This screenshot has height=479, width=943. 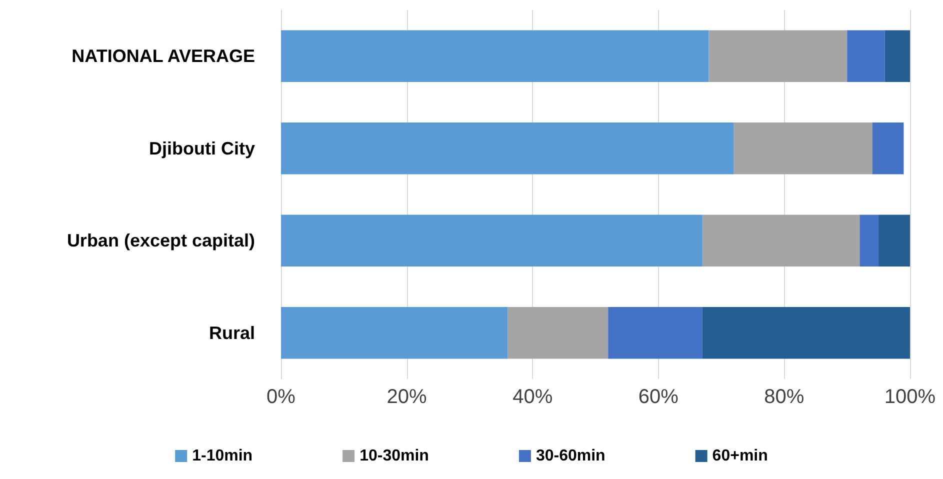 I want to click on y-tick-label: Urban (except capital), so click(x=160, y=240).